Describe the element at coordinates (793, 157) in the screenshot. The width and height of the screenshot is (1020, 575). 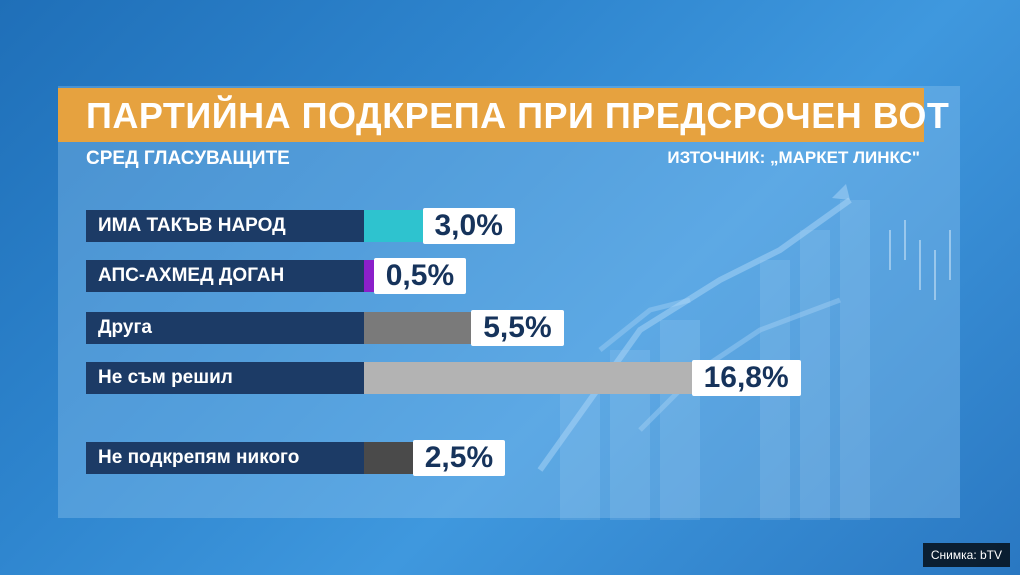
I see `chart-source: ИЗТОЧНИК: „МАРКЕТ ЛИНКС"` at that location.